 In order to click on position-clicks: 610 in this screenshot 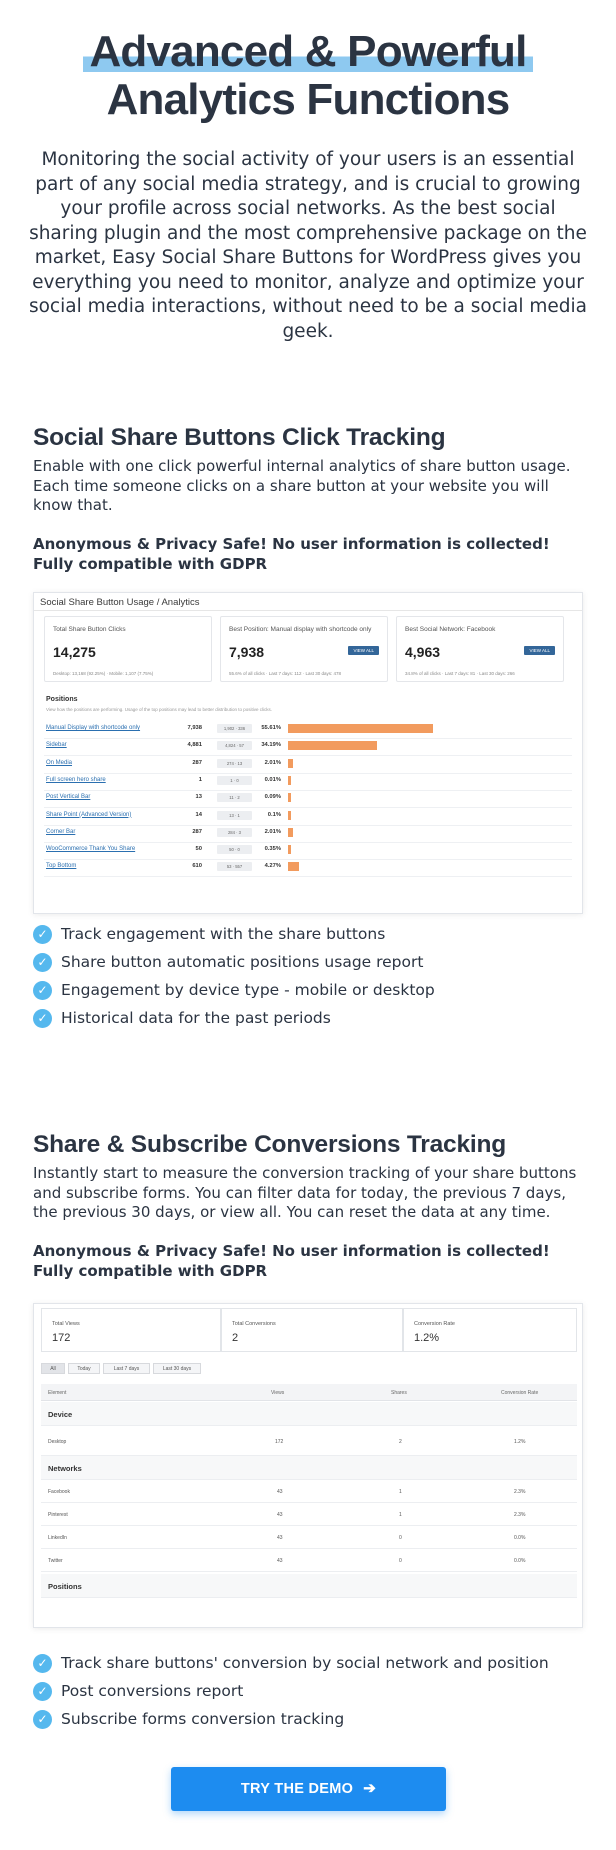, I will do `click(197, 866)`.